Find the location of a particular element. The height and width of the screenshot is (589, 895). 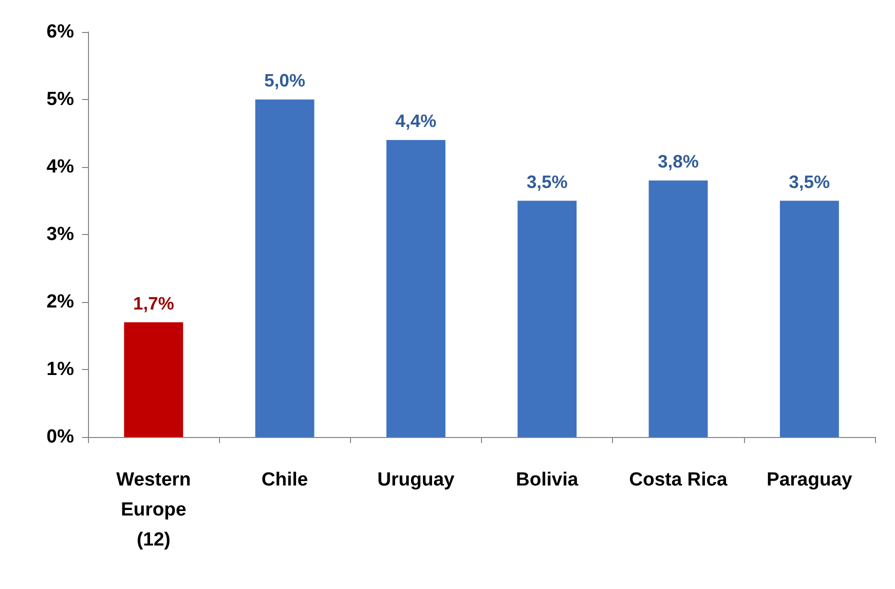

x-tick-label: Western Europe (12) is located at coordinates (153, 510).